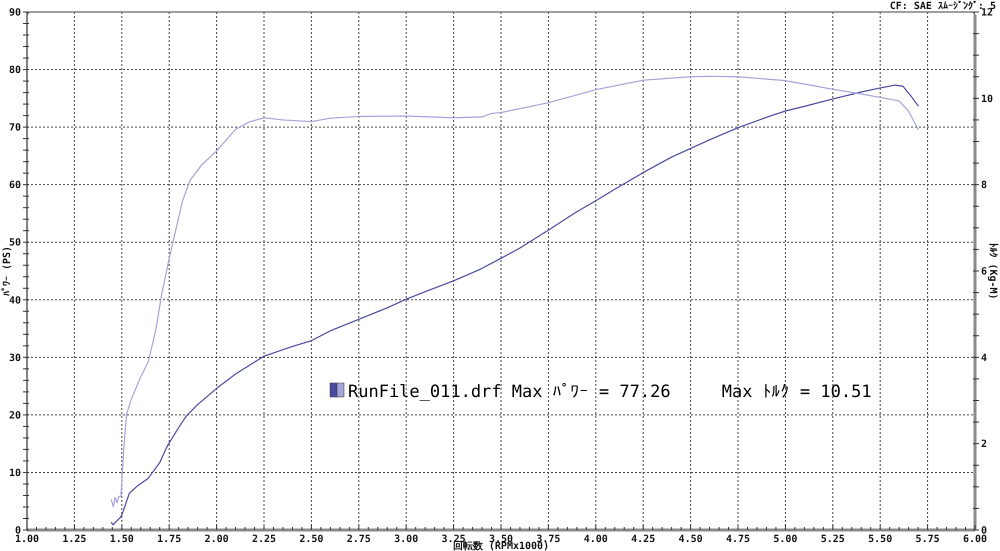  I want to click on y2-tick-label: 12, so click(987, 13).